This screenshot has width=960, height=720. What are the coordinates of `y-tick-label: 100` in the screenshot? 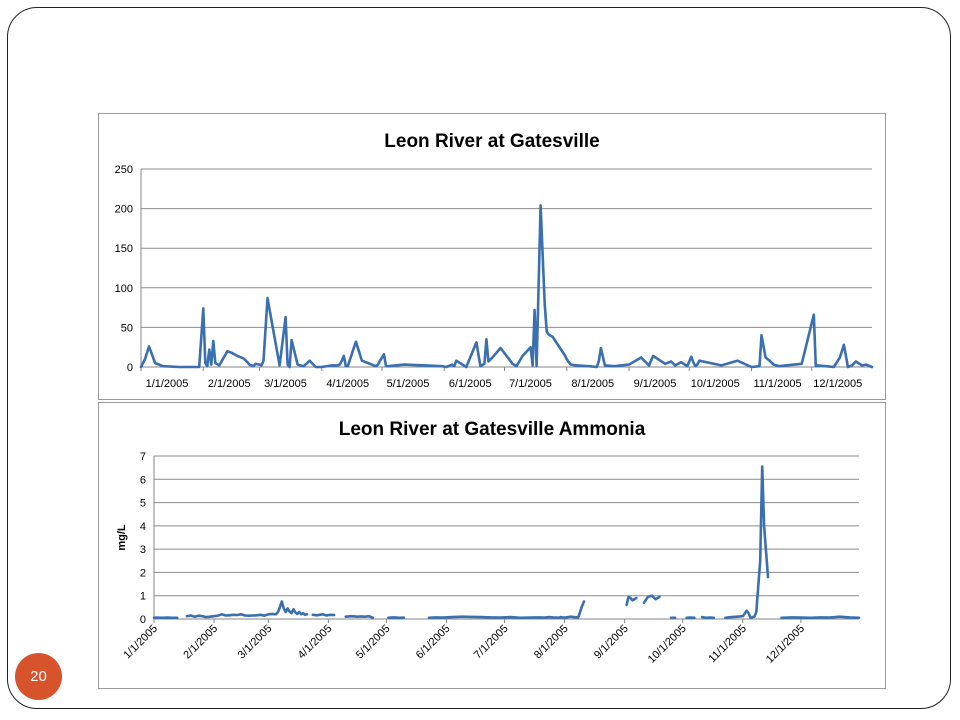 It's located at (124, 289).